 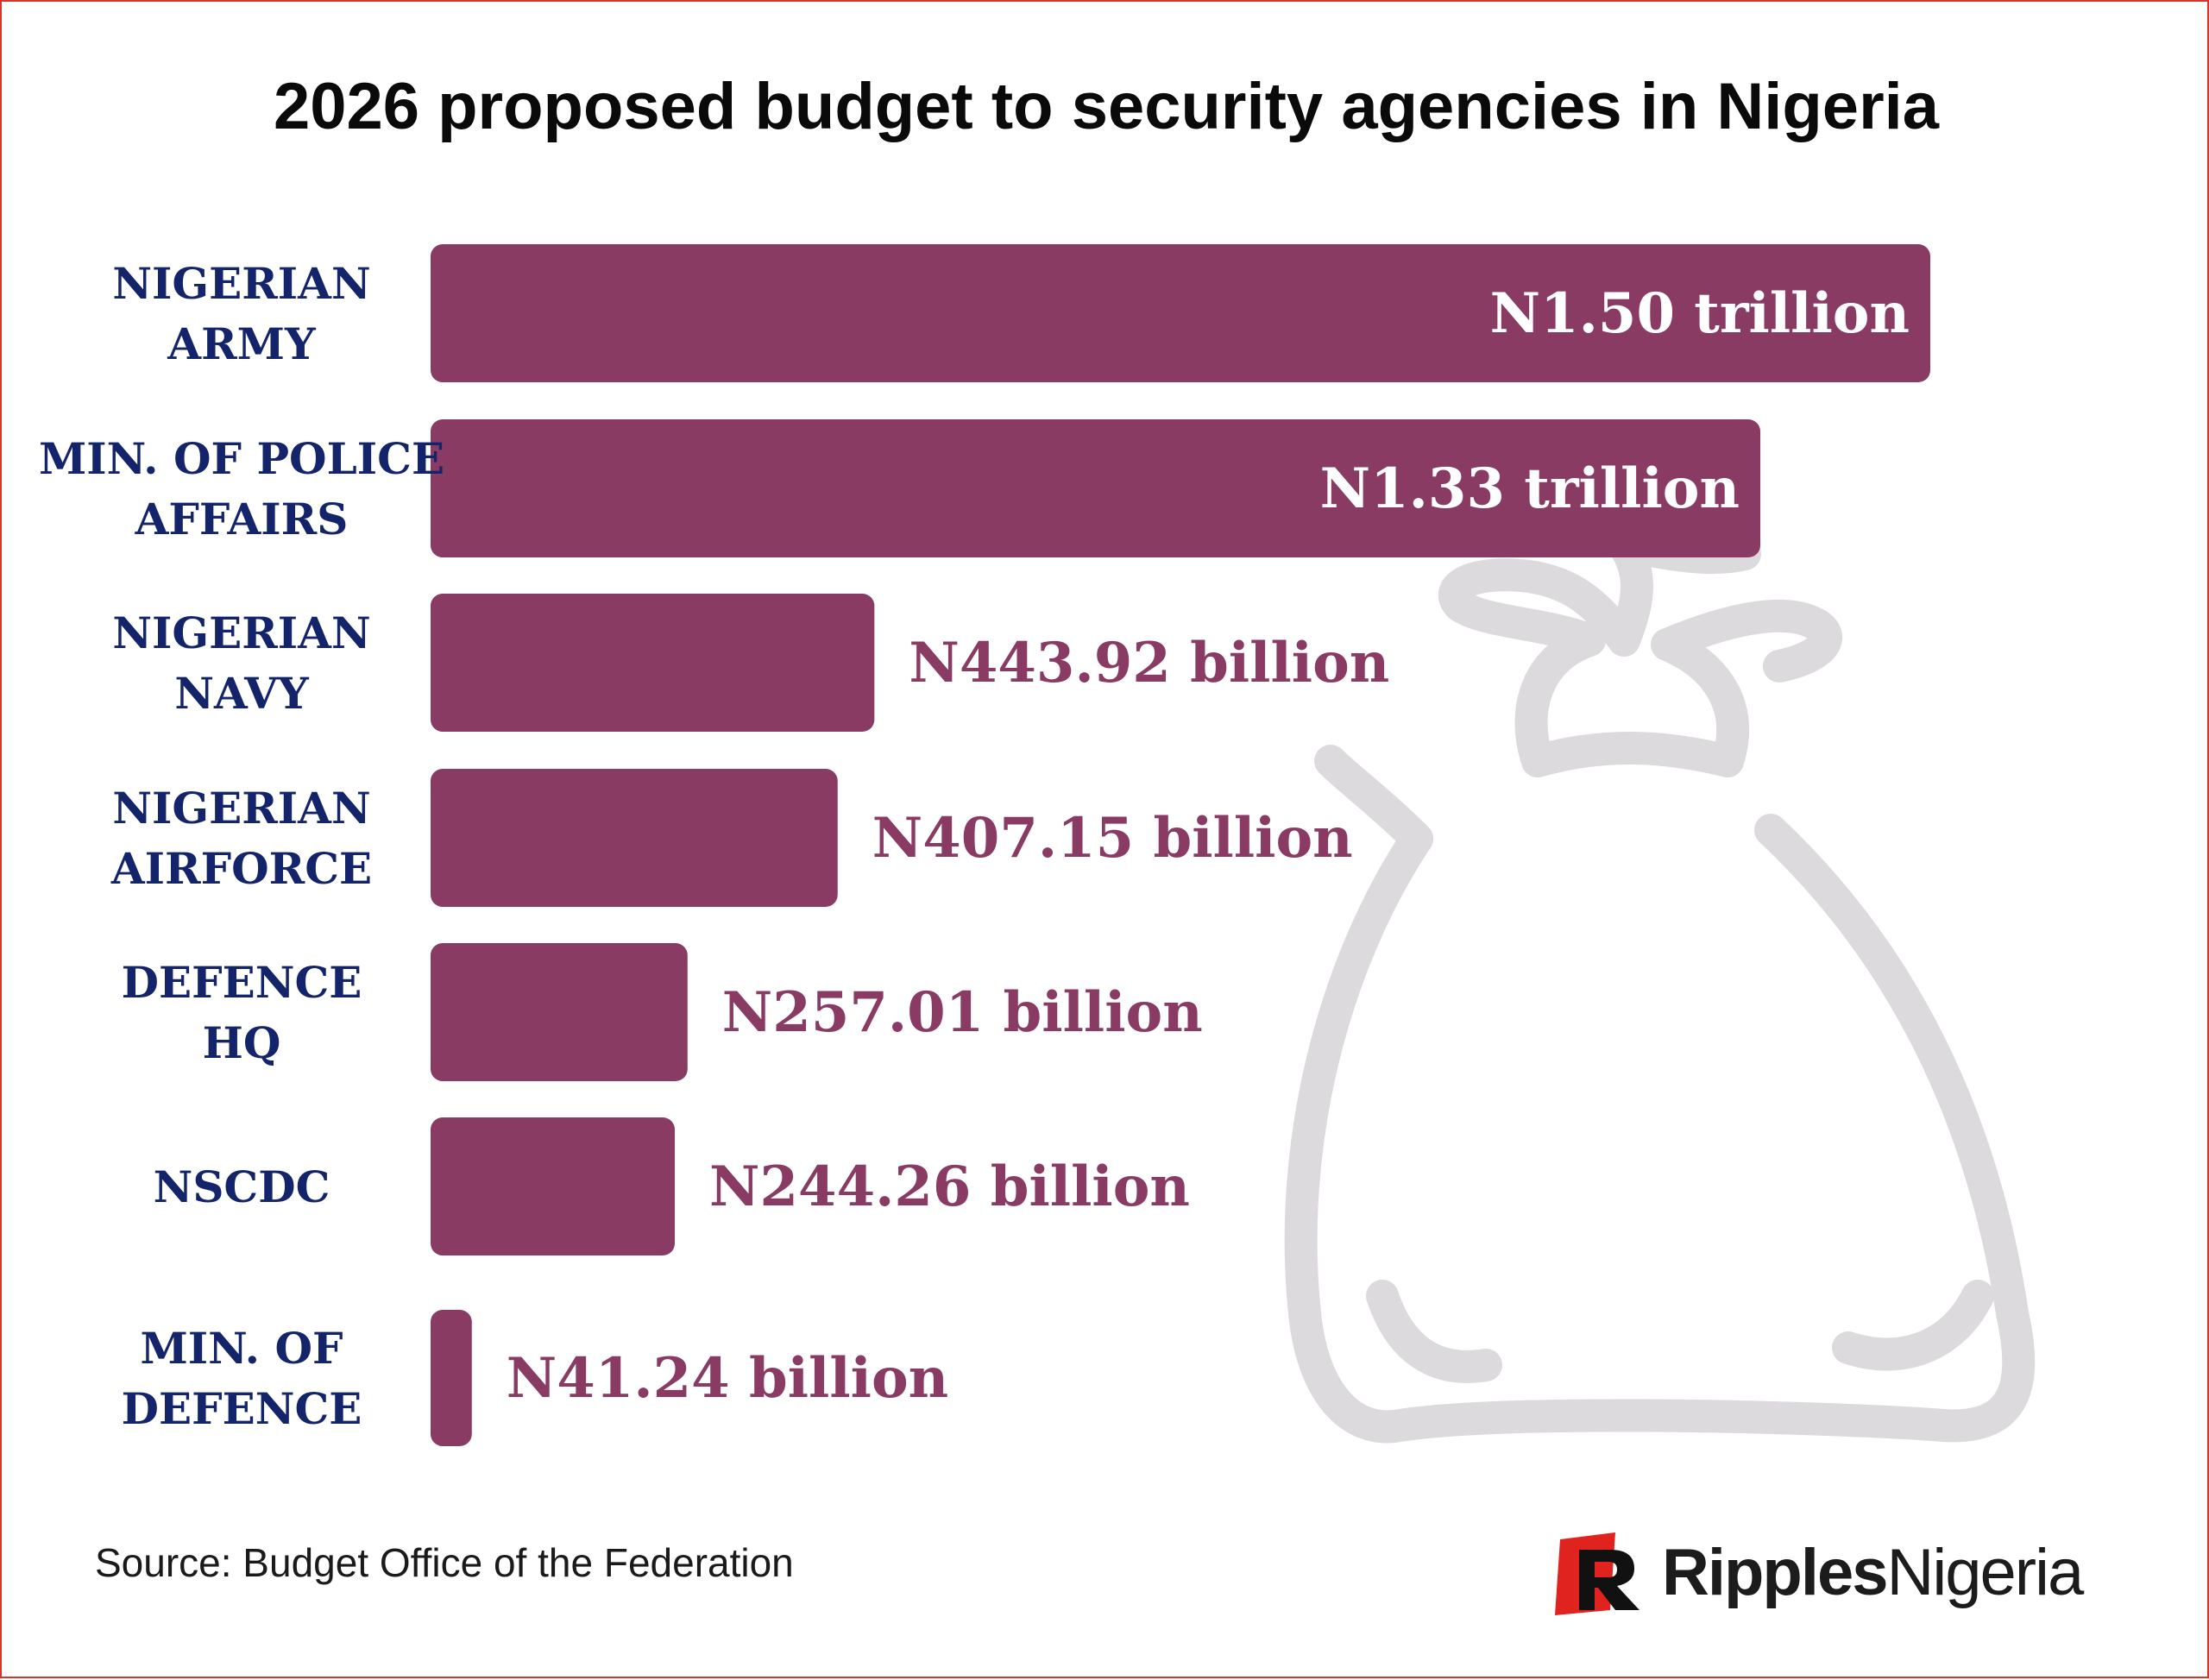 What do you see at coordinates (242, 1379) in the screenshot?
I see `category-label: MIN. OF DEFENCE` at bounding box center [242, 1379].